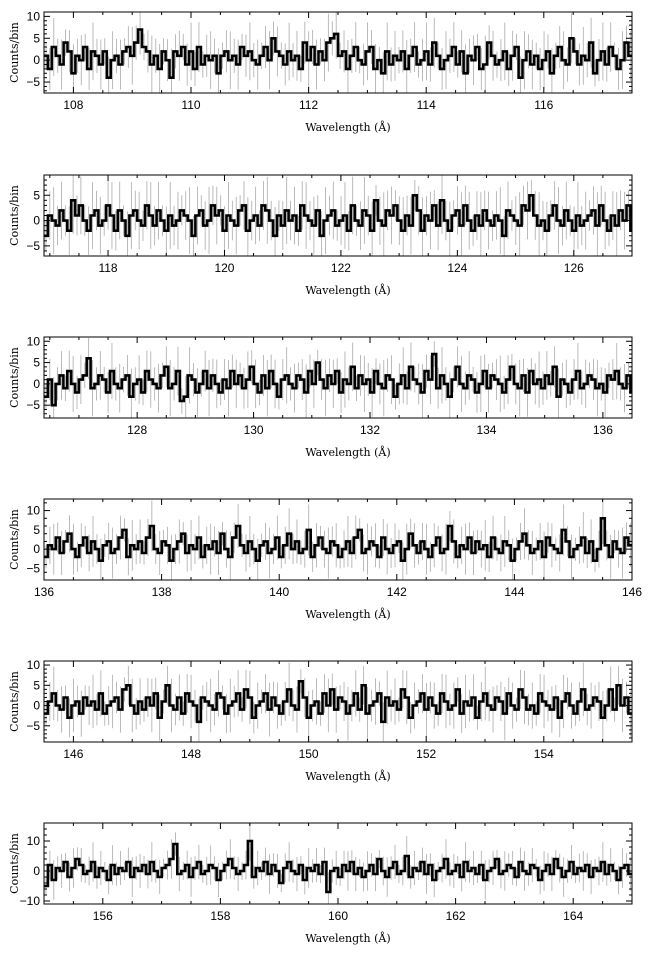 The image size is (652, 954). What do you see at coordinates (73, 105) in the screenshot?
I see `x-tick-label: 108` at bounding box center [73, 105].